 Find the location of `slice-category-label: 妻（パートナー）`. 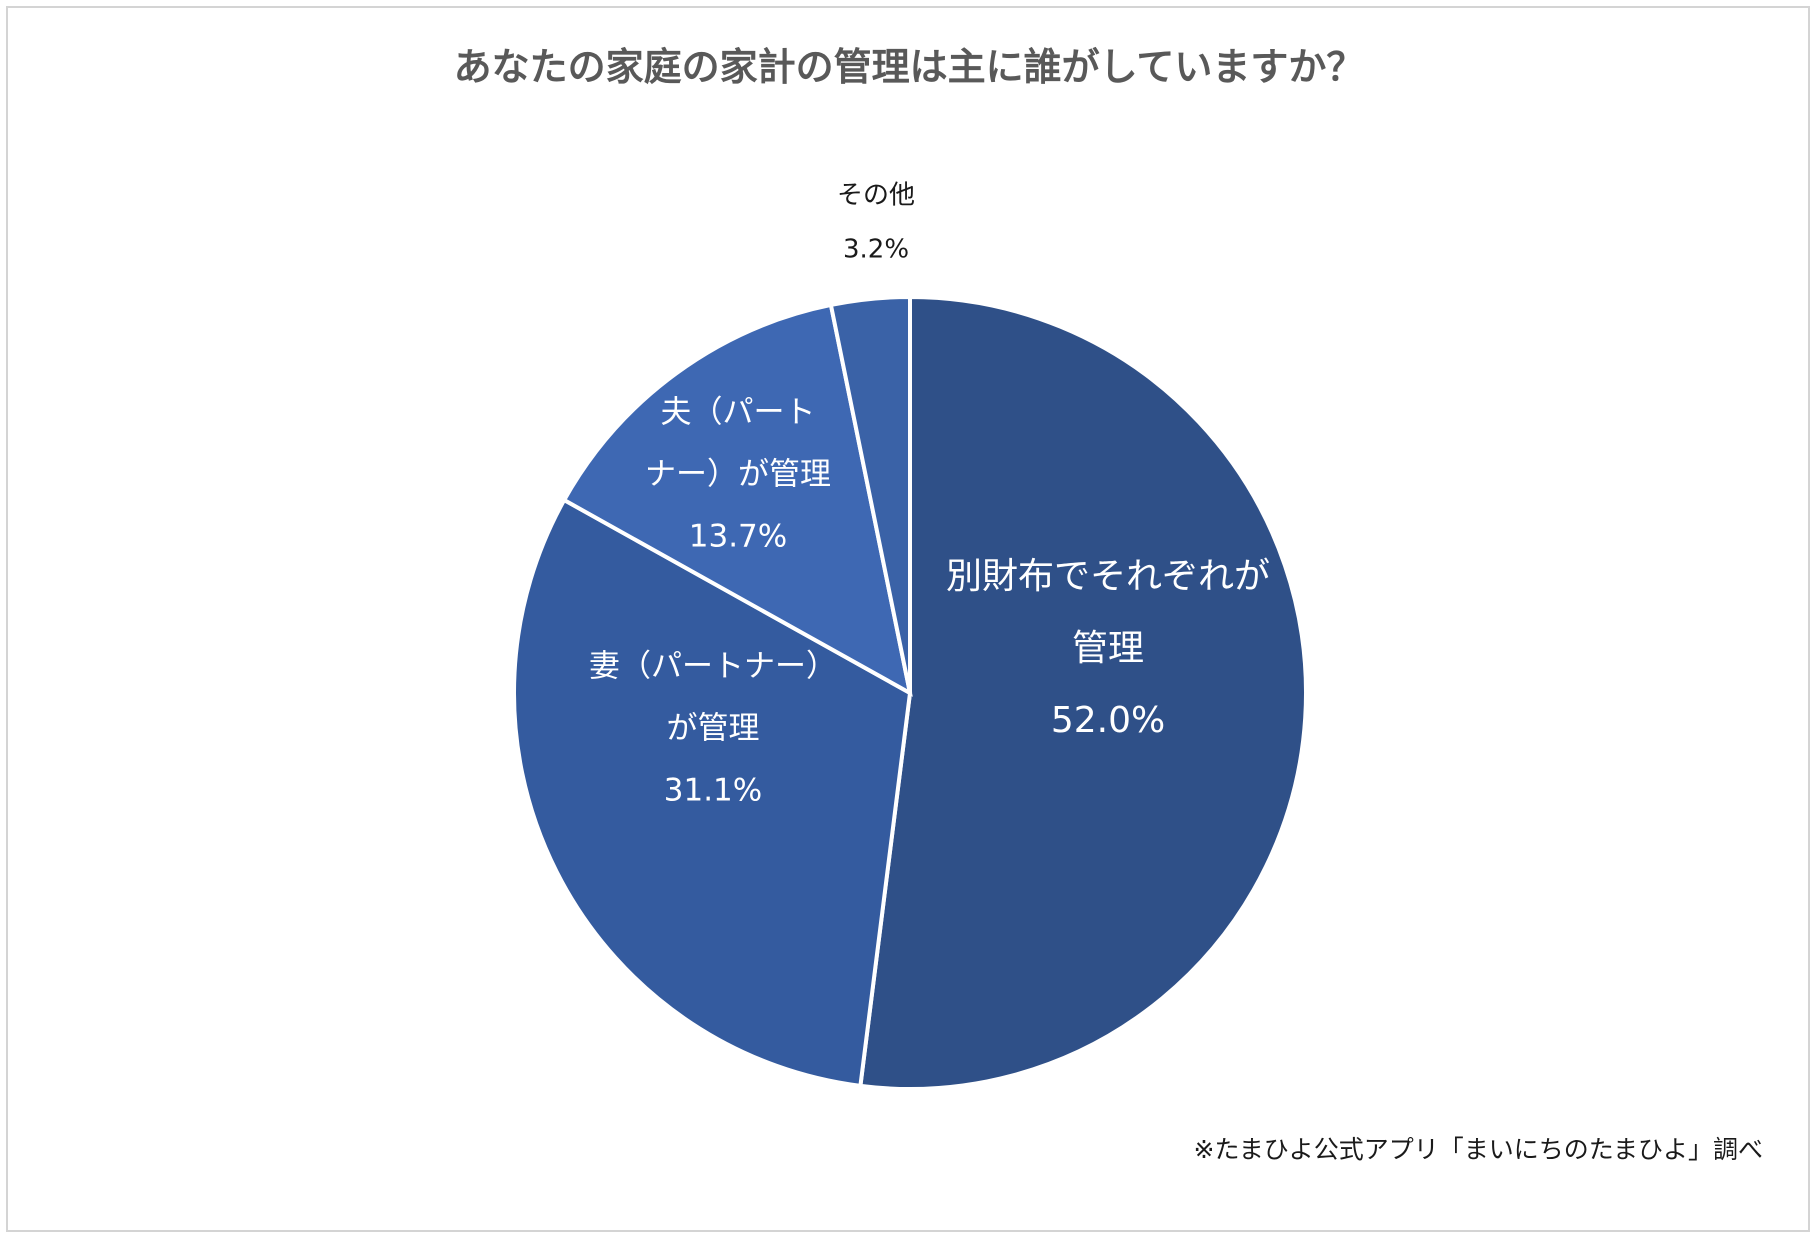

slice-category-label: 妻（パートナー） is located at coordinates (713, 667).